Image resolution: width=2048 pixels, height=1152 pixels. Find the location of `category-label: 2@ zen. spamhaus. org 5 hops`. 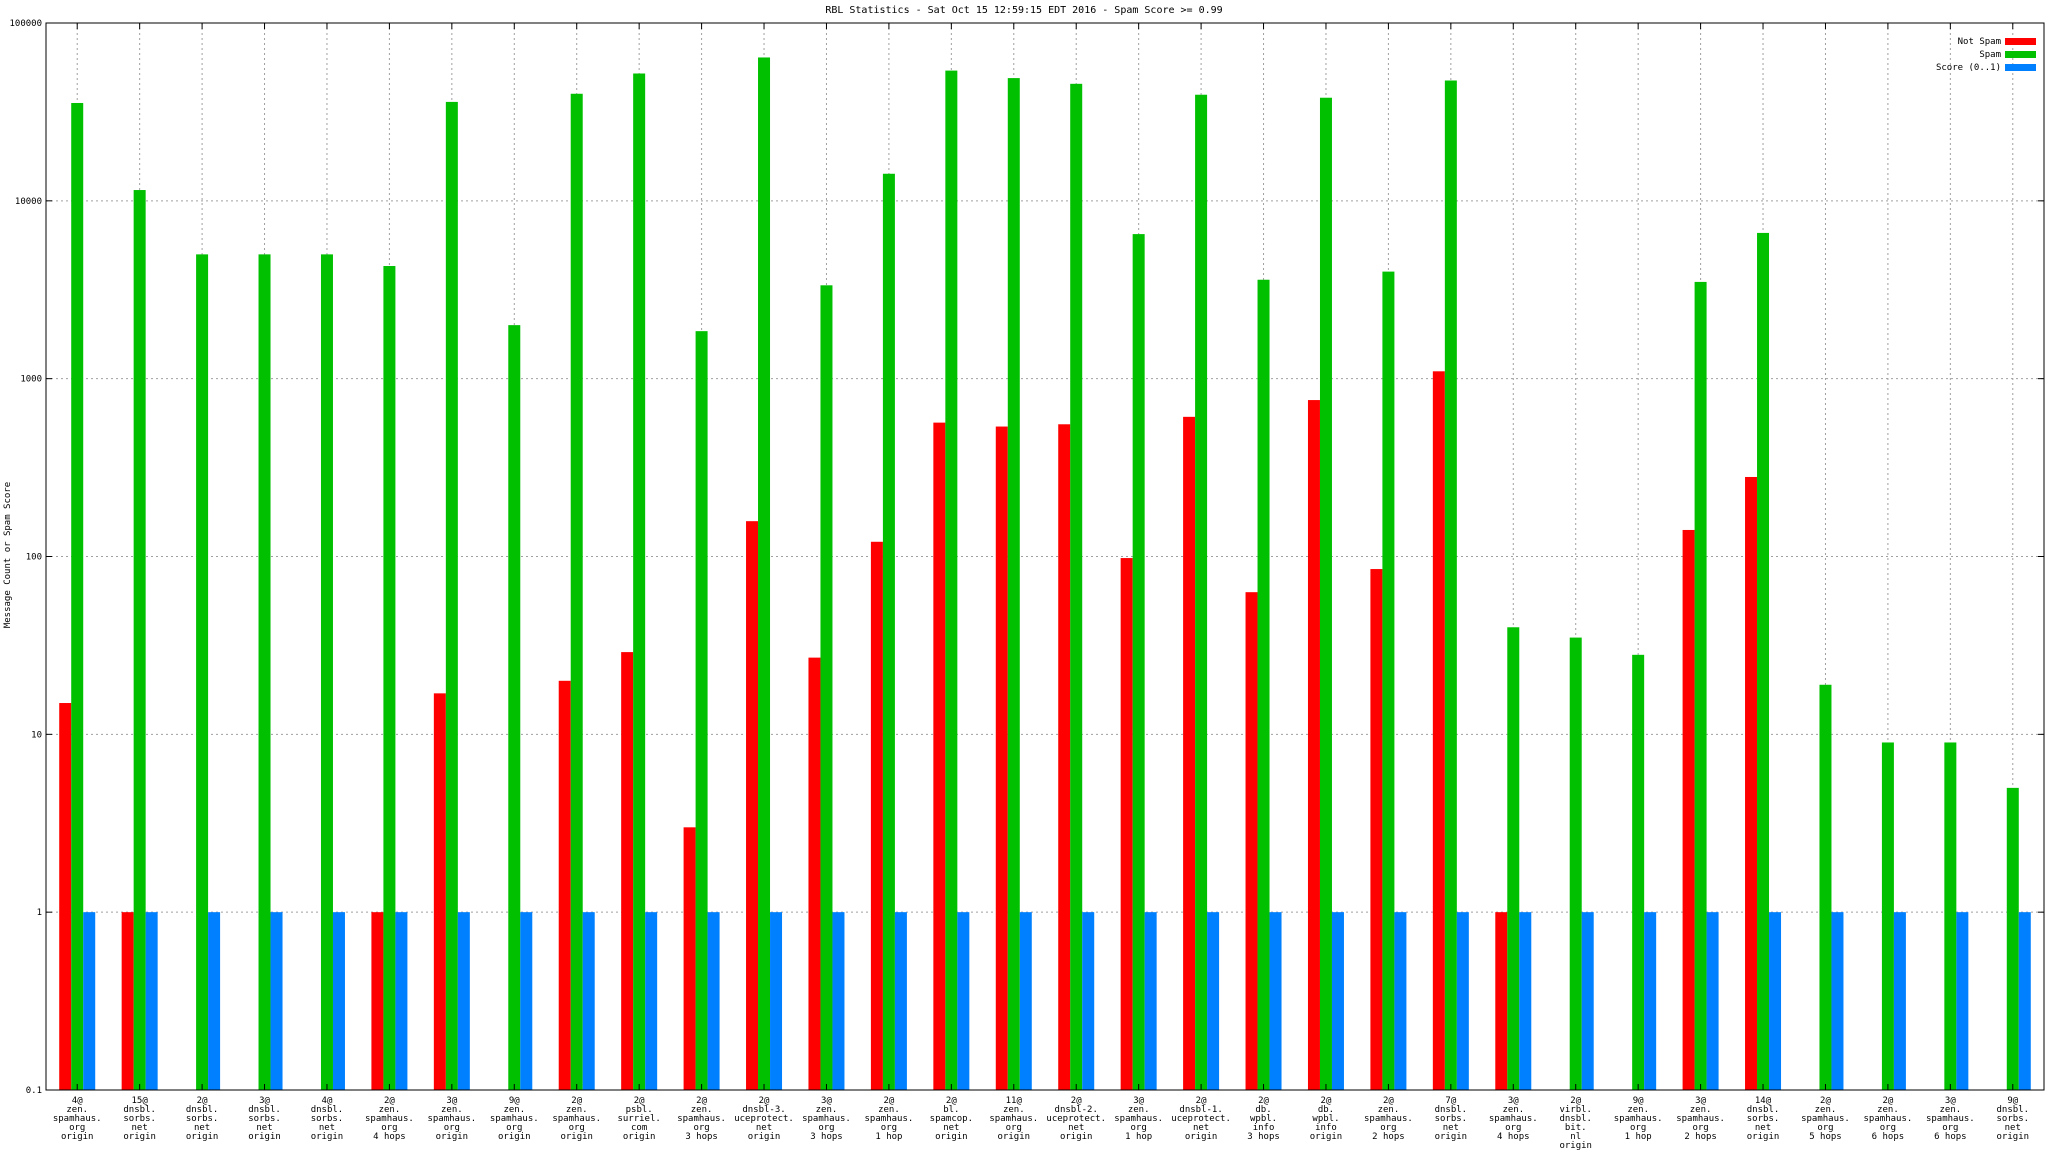

category-label: 2@ zen. spamhaus. org 5 hops is located at coordinates (1825, 1119).